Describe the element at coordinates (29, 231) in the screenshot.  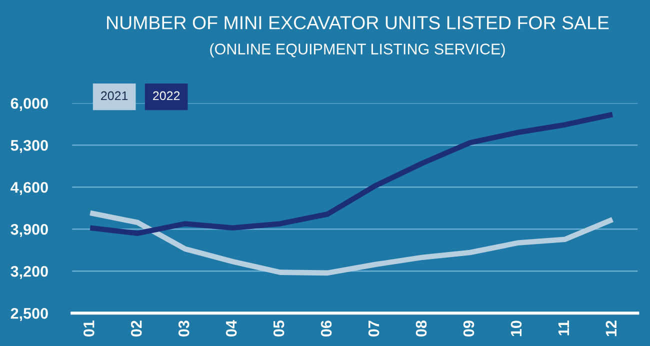
I see `y-tick-label: 3,900` at that location.